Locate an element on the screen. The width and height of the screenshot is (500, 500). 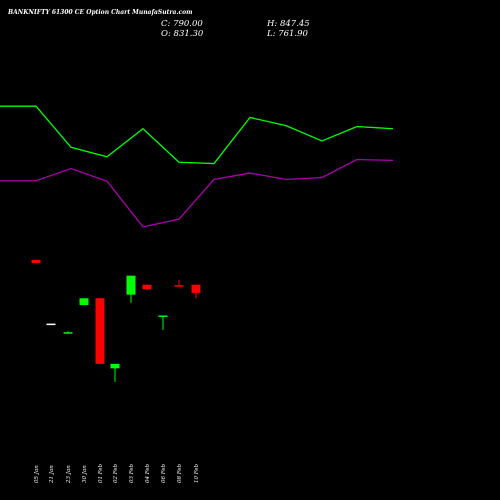
x-tick-label: 04 Feb is located at coordinates (148, 473).